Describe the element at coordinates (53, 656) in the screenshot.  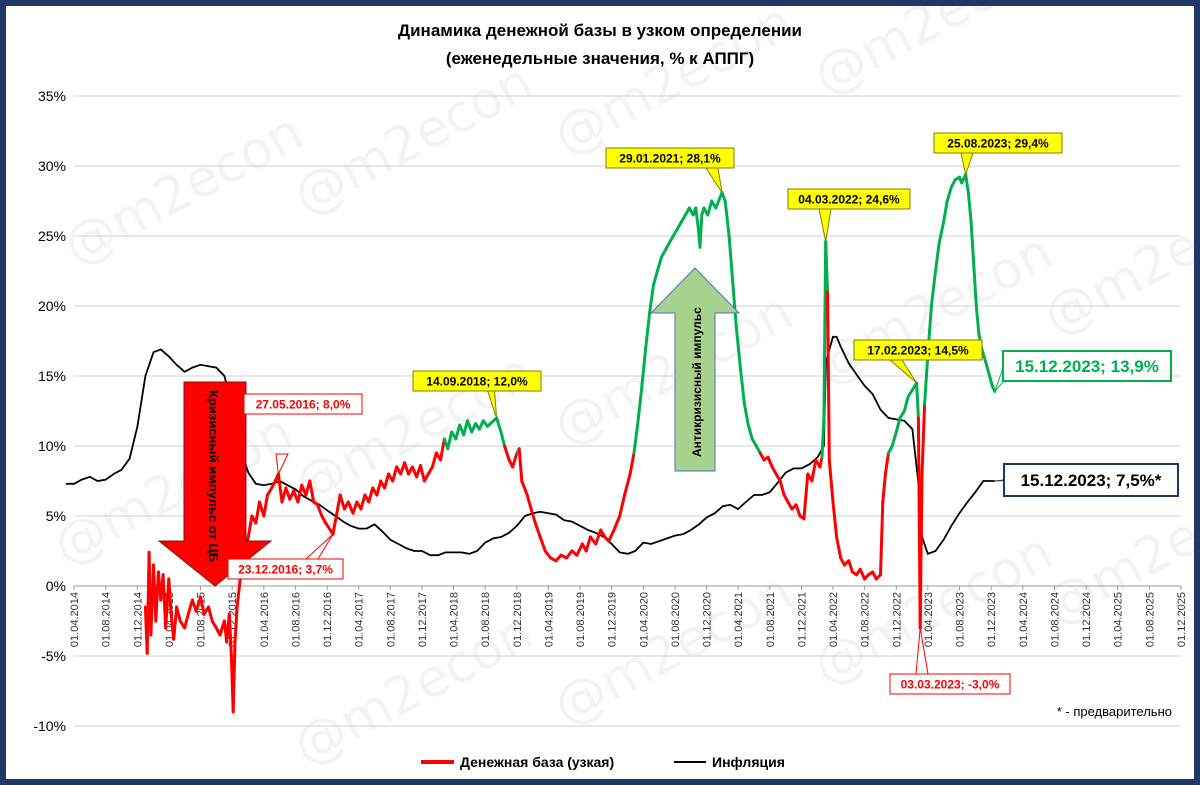
I see `y-tick-label: -5%` at that location.